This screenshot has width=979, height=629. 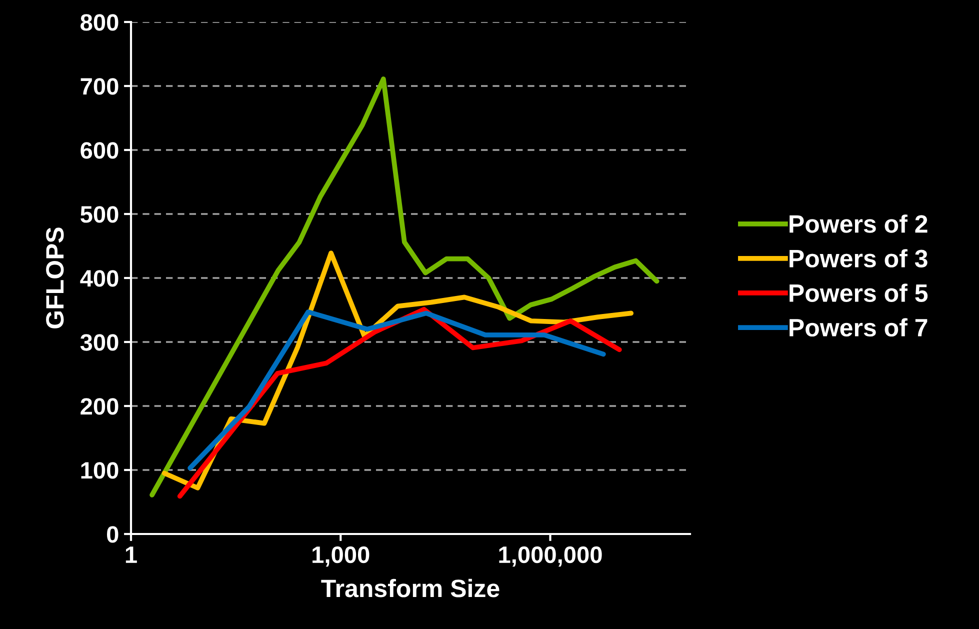 What do you see at coordinates (410, 588) in the screenshot?
I see `x-axis-title: Transform Size` at bounding box center [410, 588].